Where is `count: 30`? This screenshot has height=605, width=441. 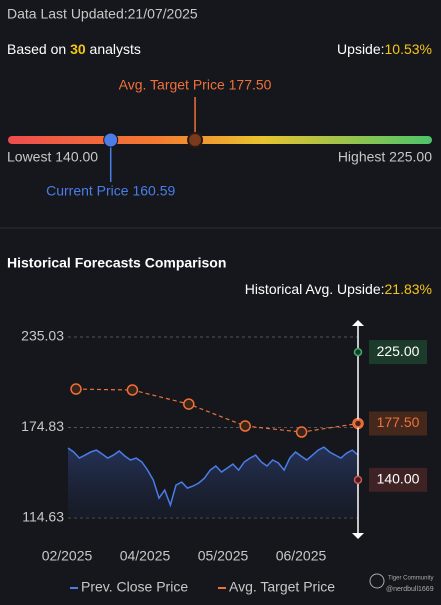
count: 30 is located at coordinates (78, 49).